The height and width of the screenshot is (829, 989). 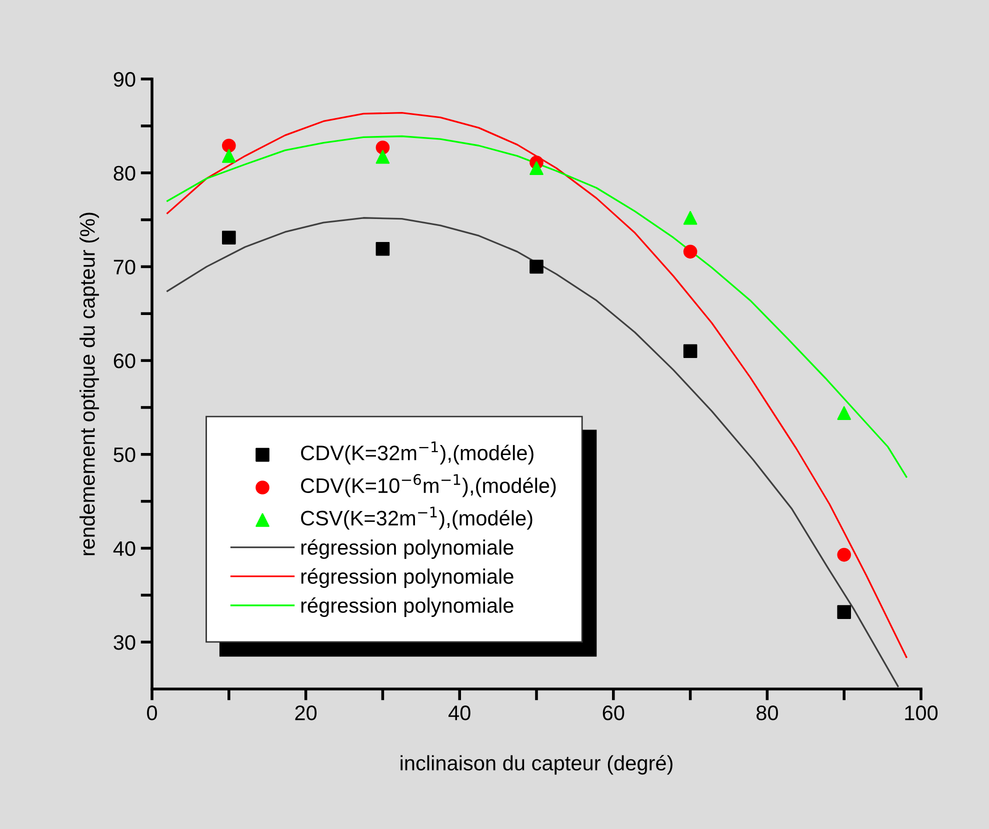 What do you see at coordinates (125, 267) in the screenshot?
I see `y-tick-label: 70` at bounding box center [125, 267].